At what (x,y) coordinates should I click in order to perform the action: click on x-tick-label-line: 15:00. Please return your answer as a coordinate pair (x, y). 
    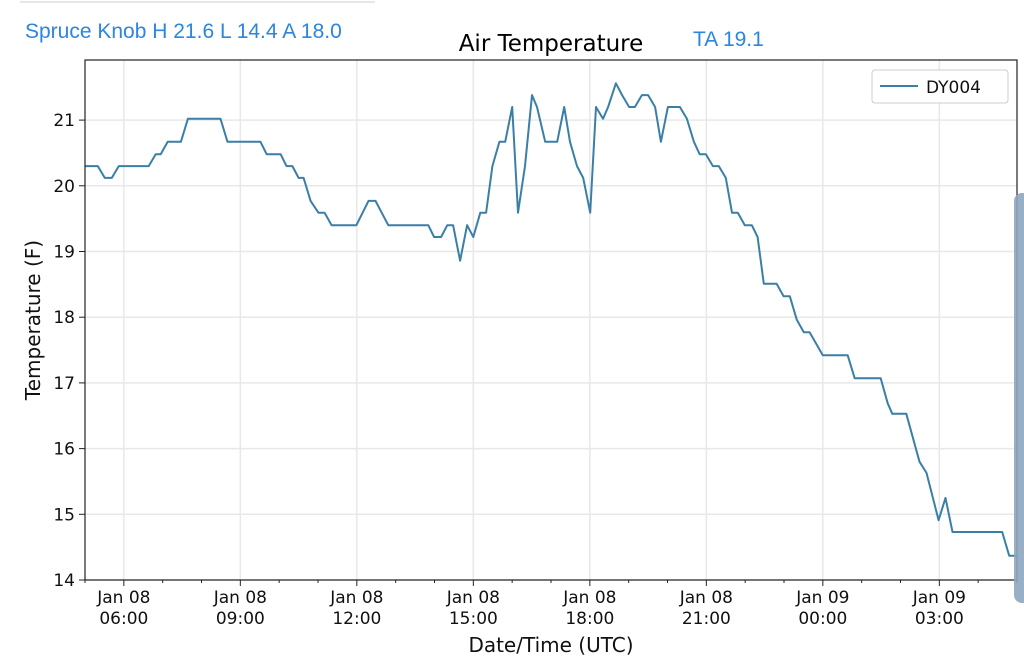
    Looking at the image, I should click on (473, 619).